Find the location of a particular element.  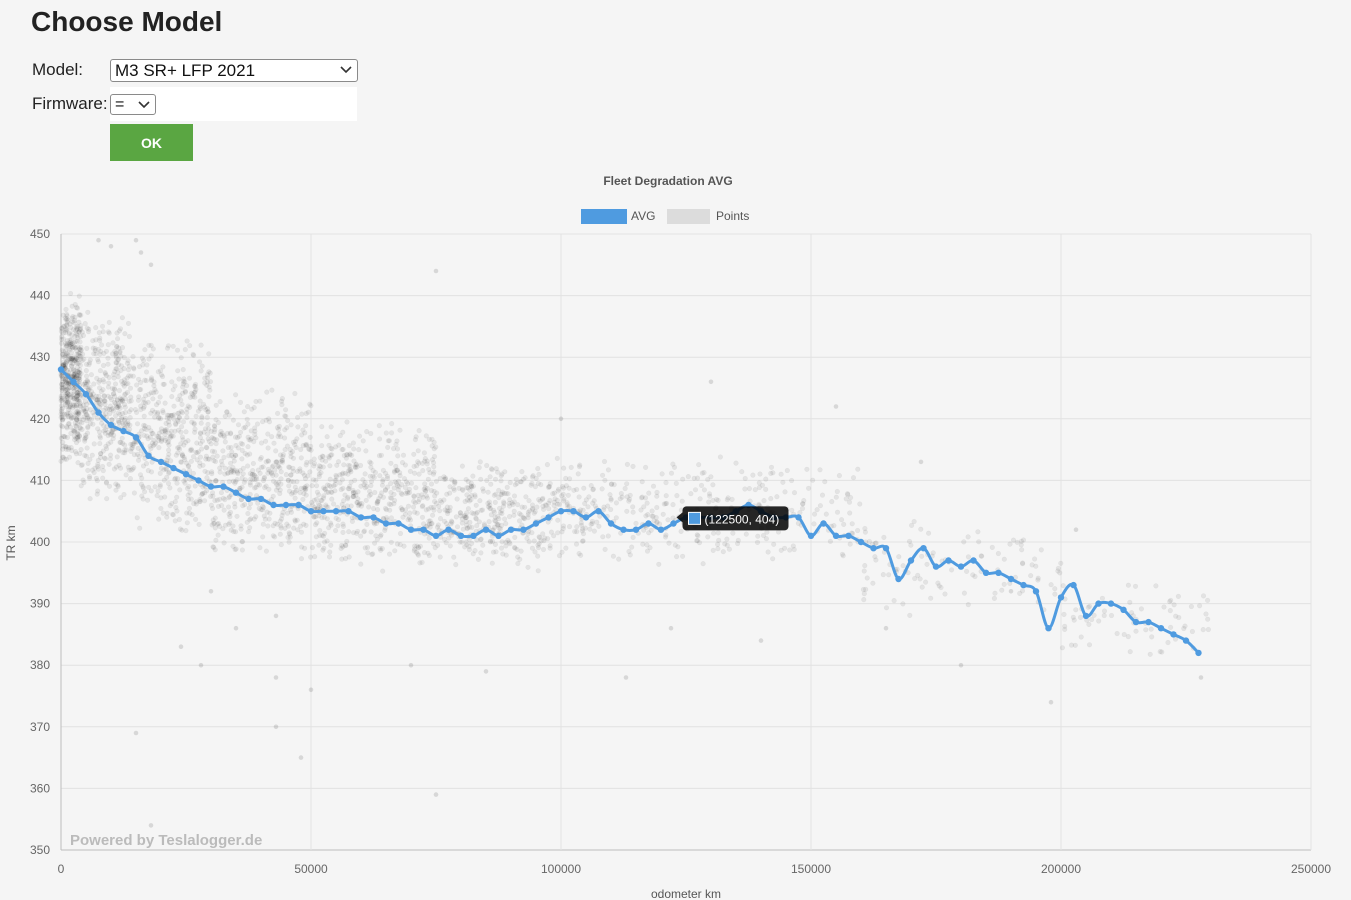

ok-button: OK is located at coordinates (151, 142).